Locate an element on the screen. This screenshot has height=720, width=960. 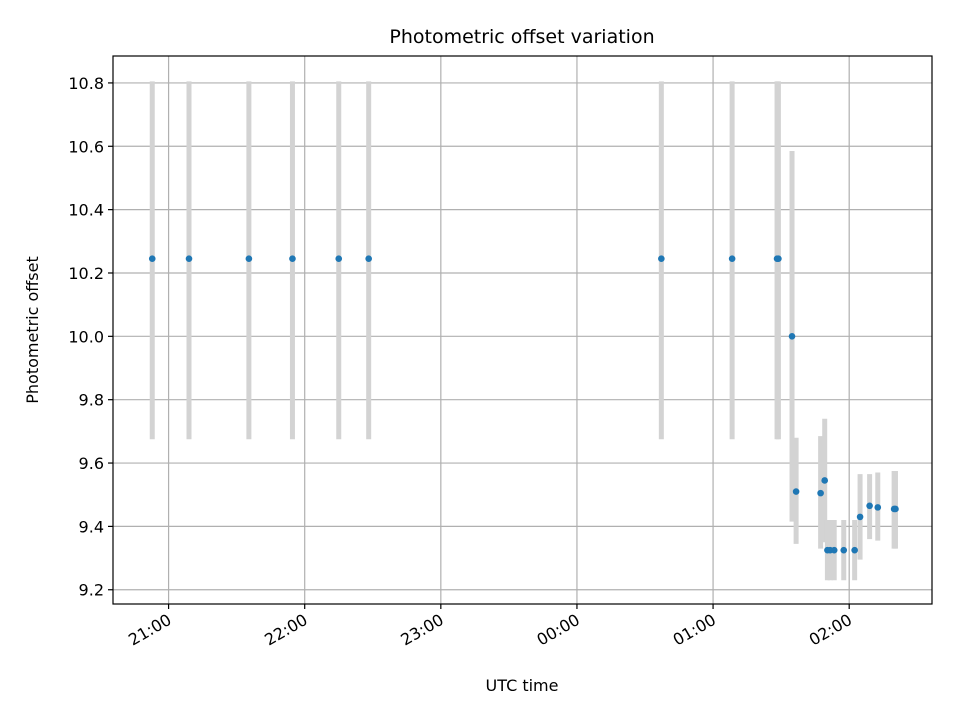
y-tick-label: 10.2 is located at coordinates (86, 273).